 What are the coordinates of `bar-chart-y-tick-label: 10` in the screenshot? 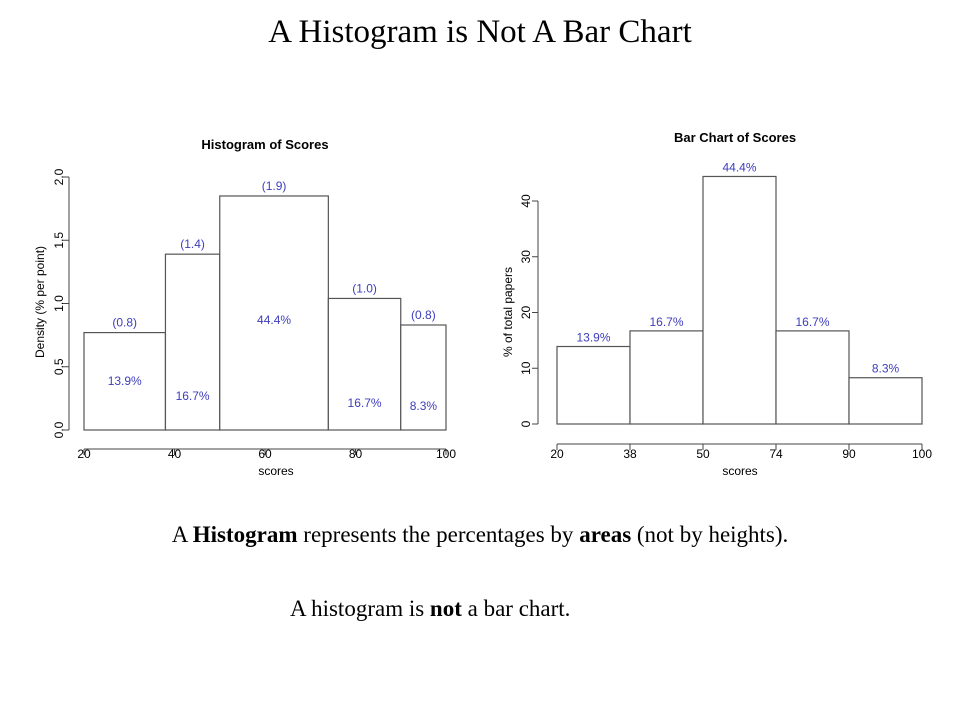 It's located at (526, 368).